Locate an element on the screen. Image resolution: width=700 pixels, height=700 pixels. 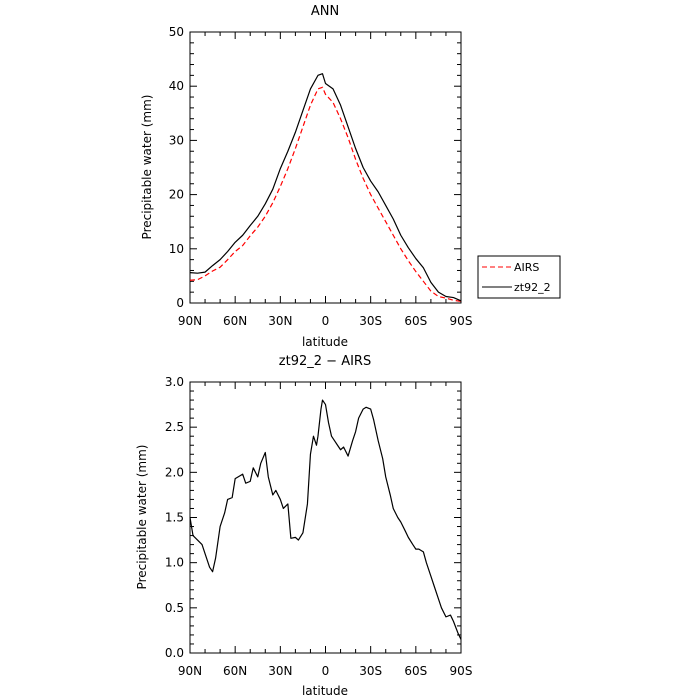
legend-box is located at coordinates (519, 277).